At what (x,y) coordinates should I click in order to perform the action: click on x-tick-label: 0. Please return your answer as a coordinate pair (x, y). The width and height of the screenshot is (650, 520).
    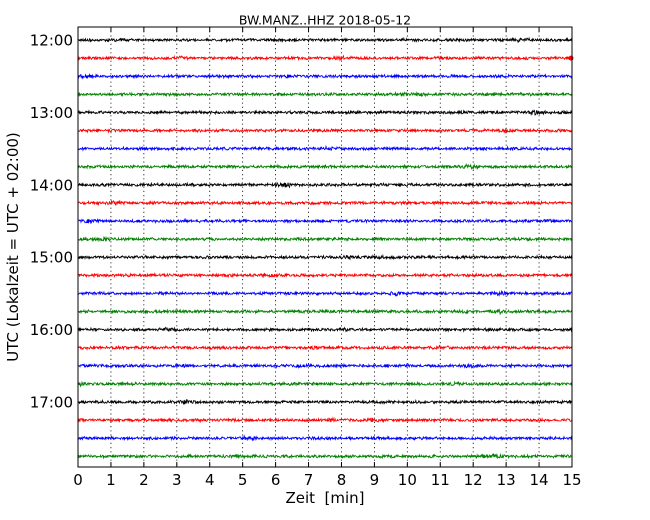
    Looking at the image, I should click on (78, 480).